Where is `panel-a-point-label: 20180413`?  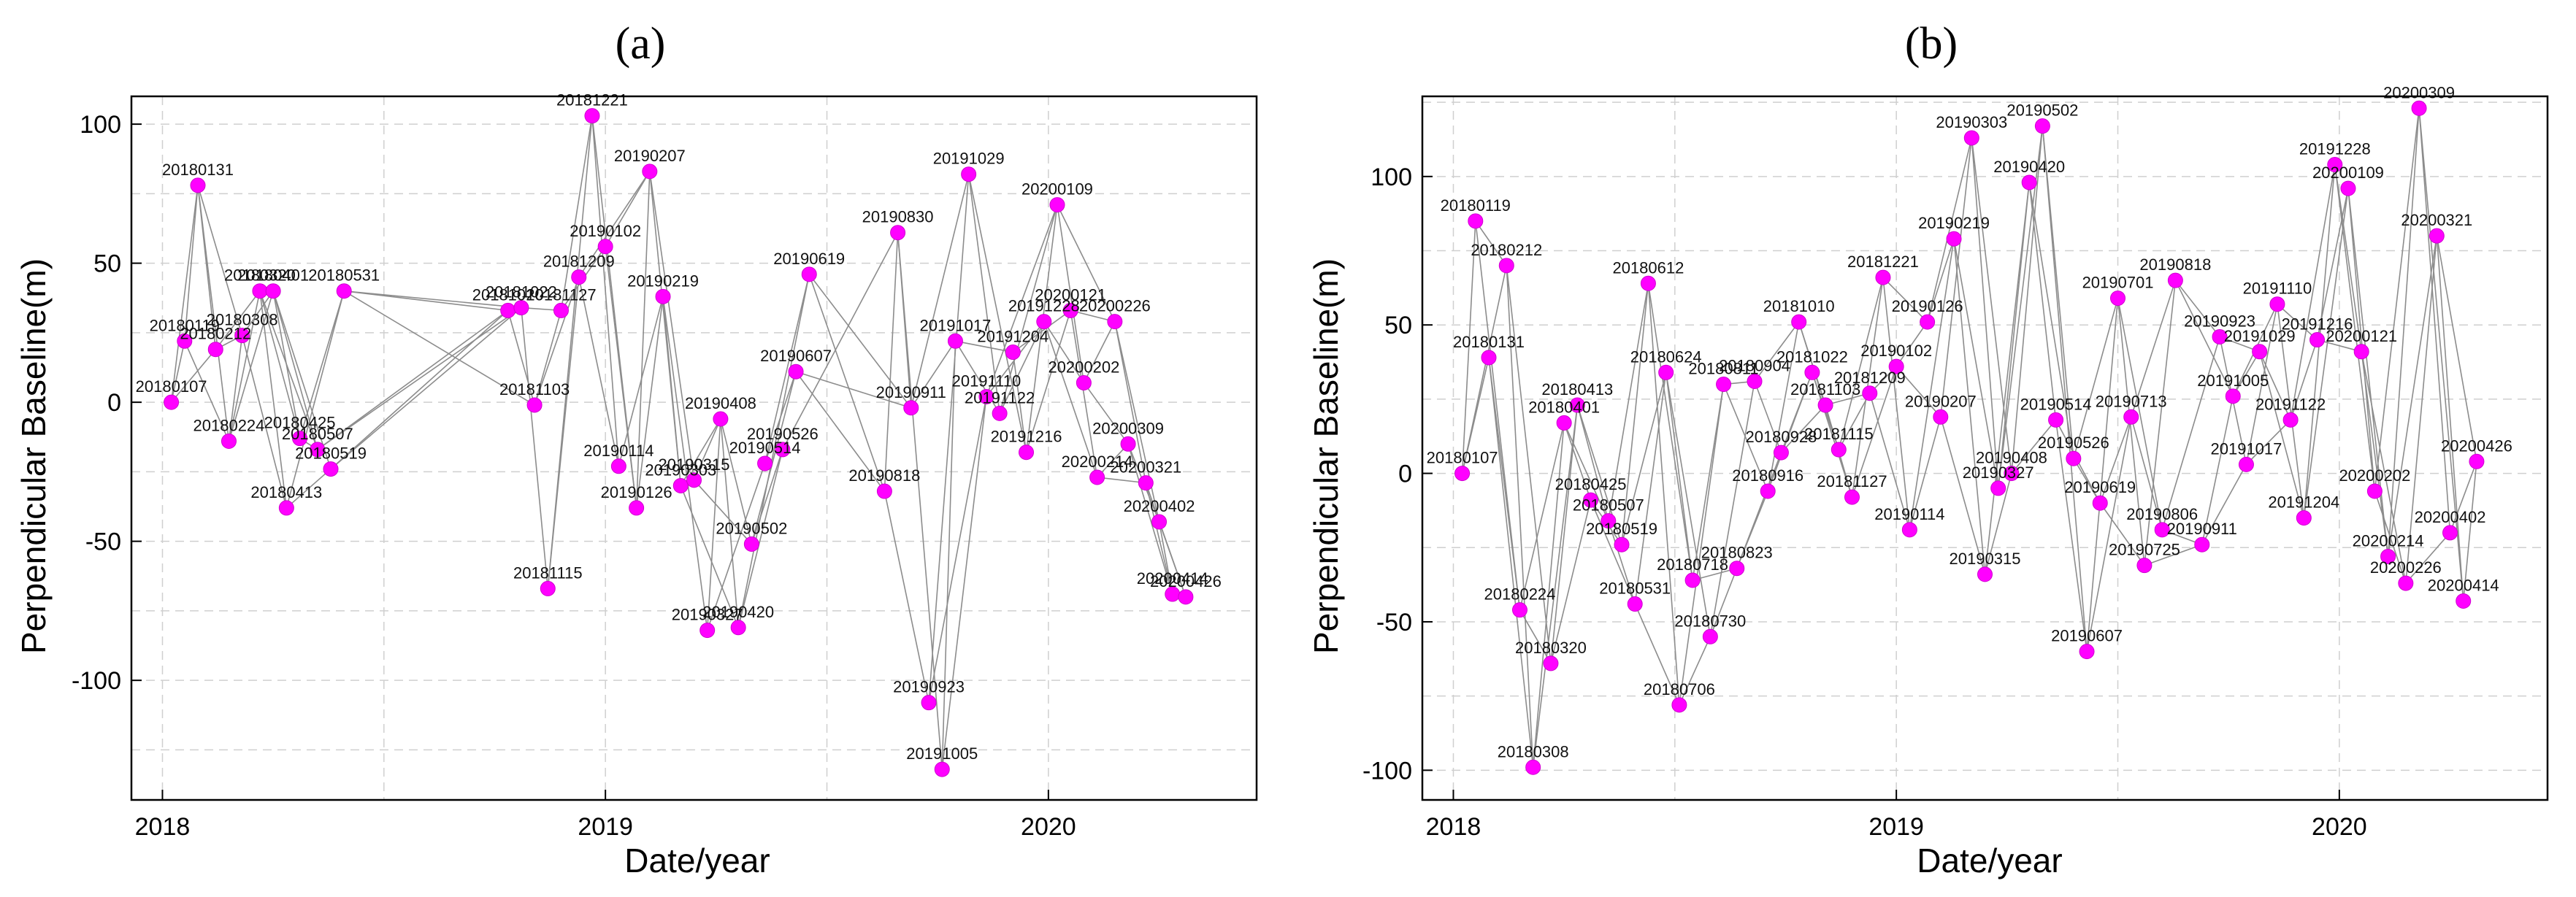 panel-a-point-label: 20180413 is located at coordinates (286, 492).